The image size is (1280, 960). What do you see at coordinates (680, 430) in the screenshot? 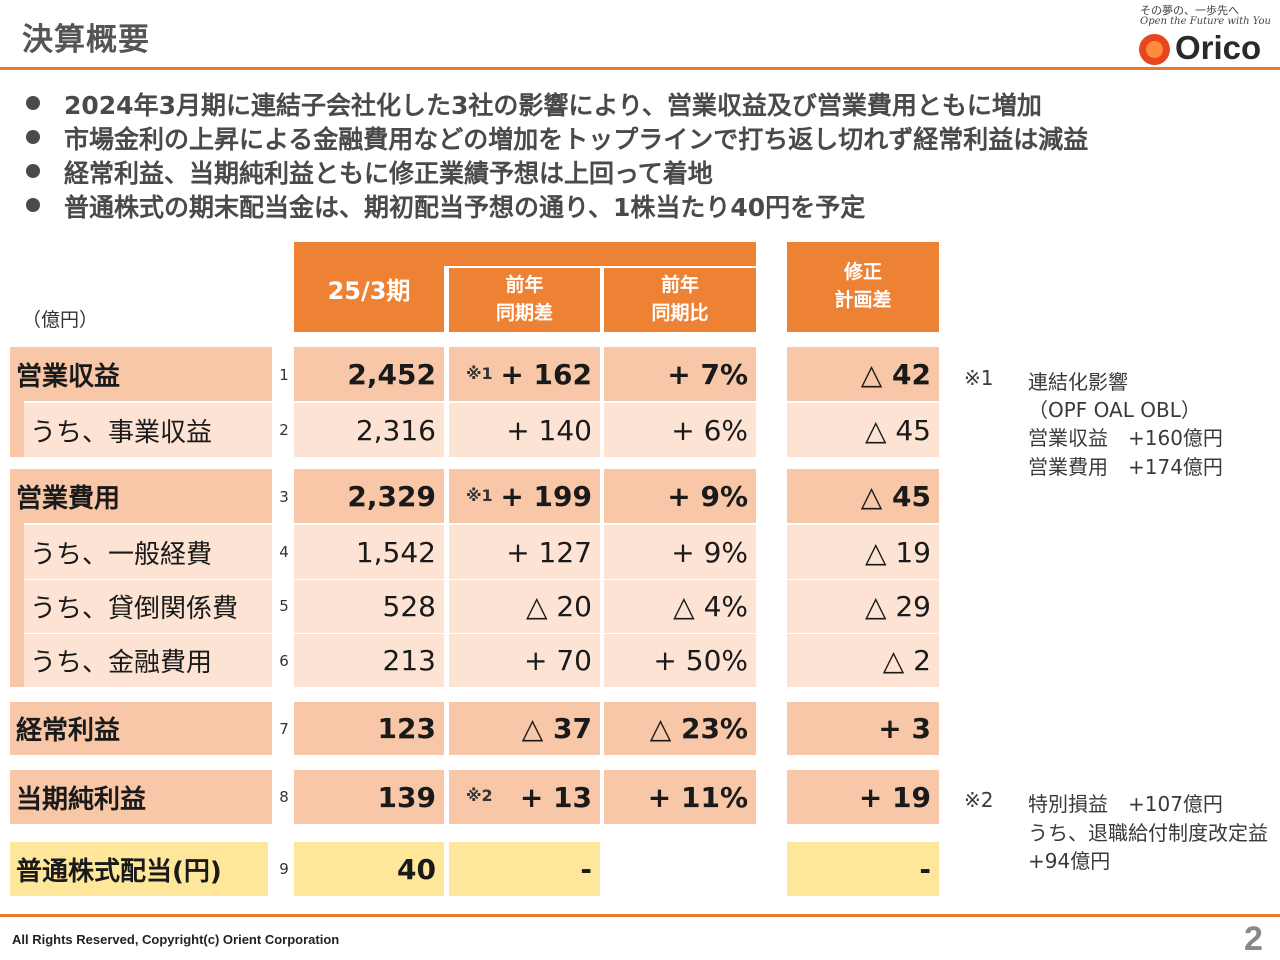
I see `cell-yoy-ratio: + 6%` at bounding box center [680, 430].